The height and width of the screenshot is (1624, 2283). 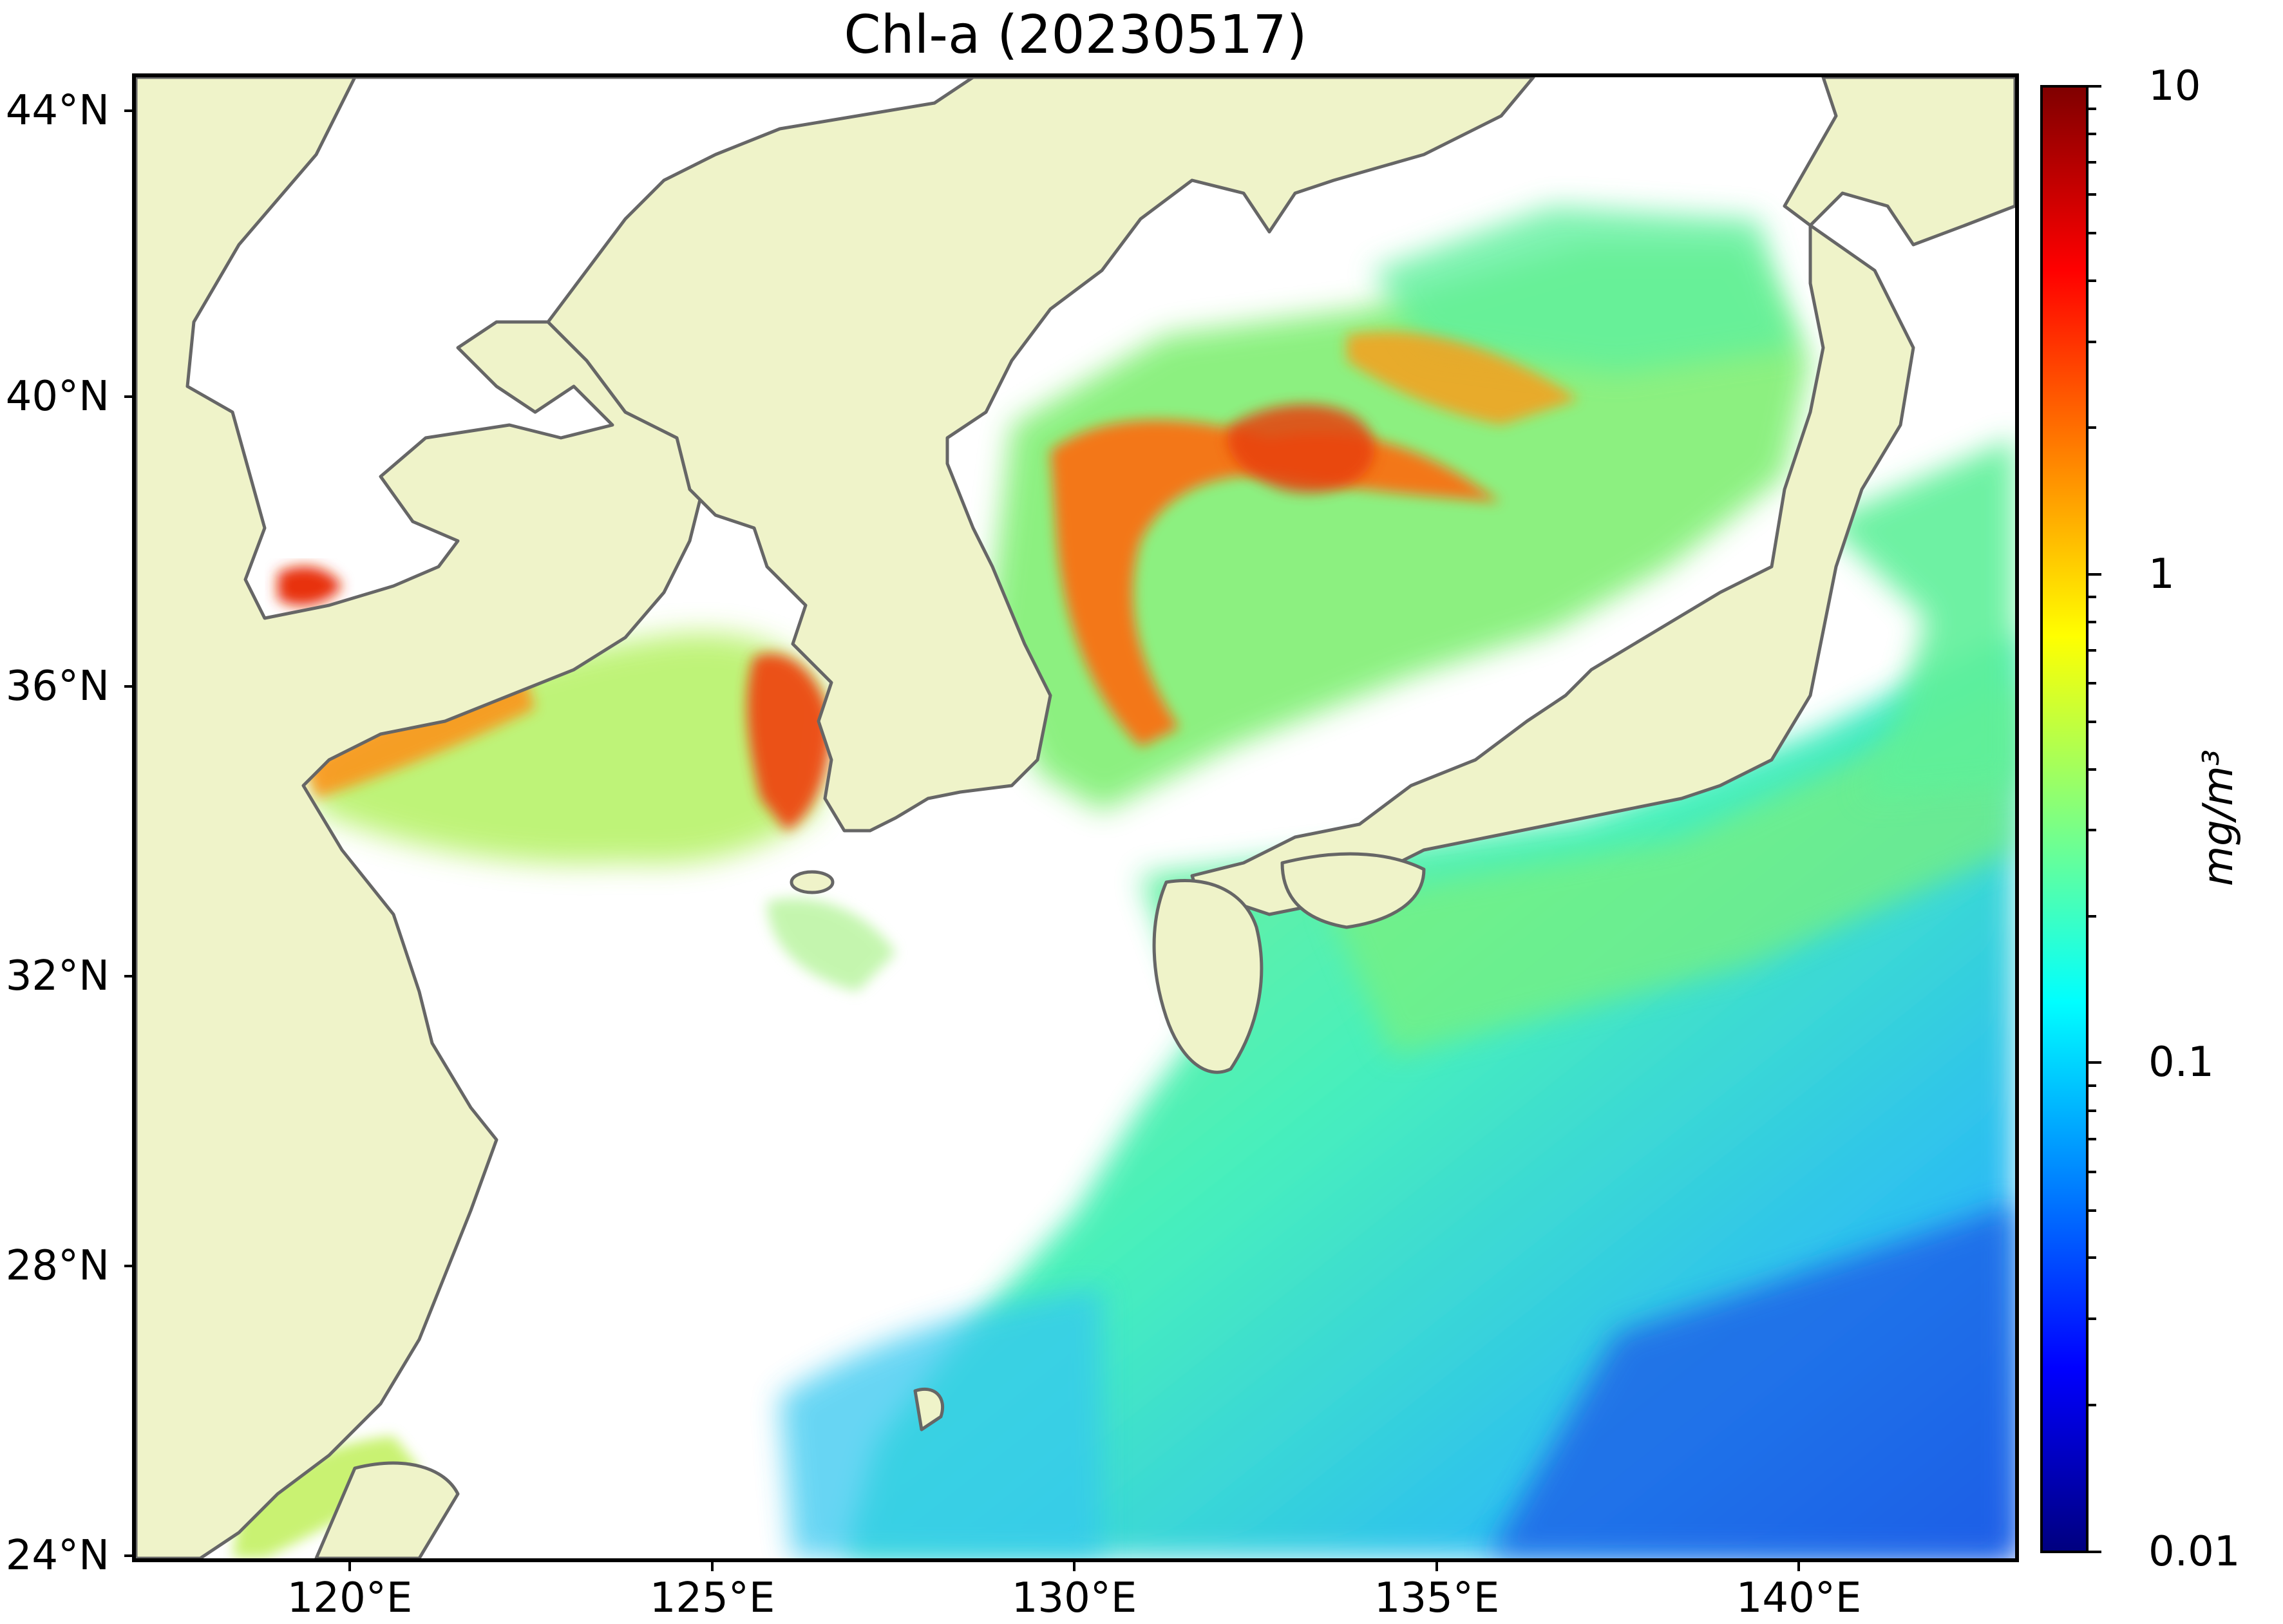 What do you see at coordinates (2174, 86) in the screenshot?
I see `colorbar-label: 10` at bounding box center [2174, 86].